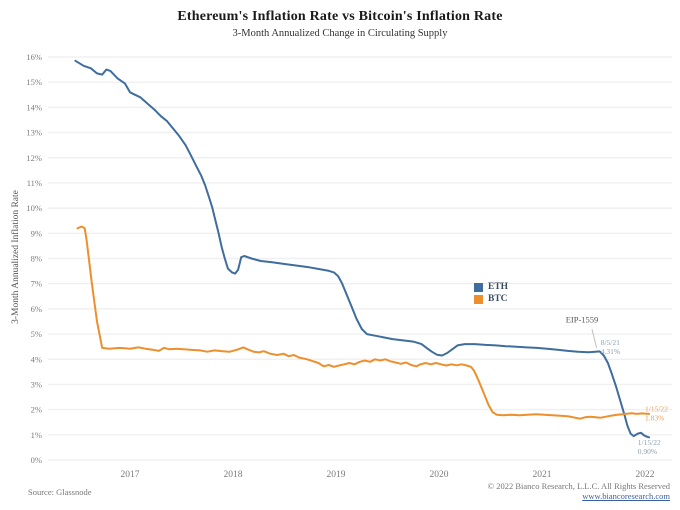 The width and height of the screenshot is (680, 510). I want to click on biancoresearch-link: www.biancoresearch.com, so click(626, 496).